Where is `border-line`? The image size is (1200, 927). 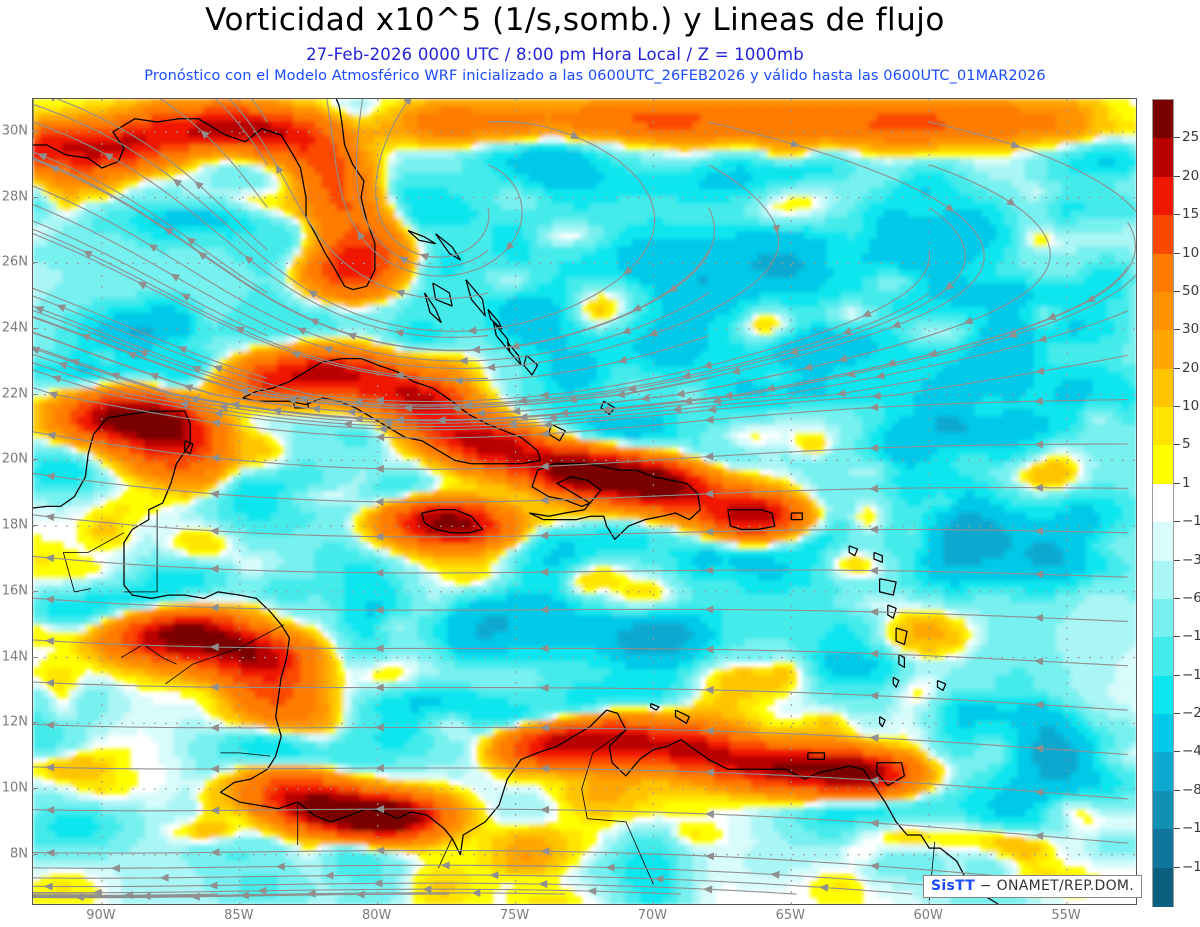
border-line is located at coordinates (225, 654).